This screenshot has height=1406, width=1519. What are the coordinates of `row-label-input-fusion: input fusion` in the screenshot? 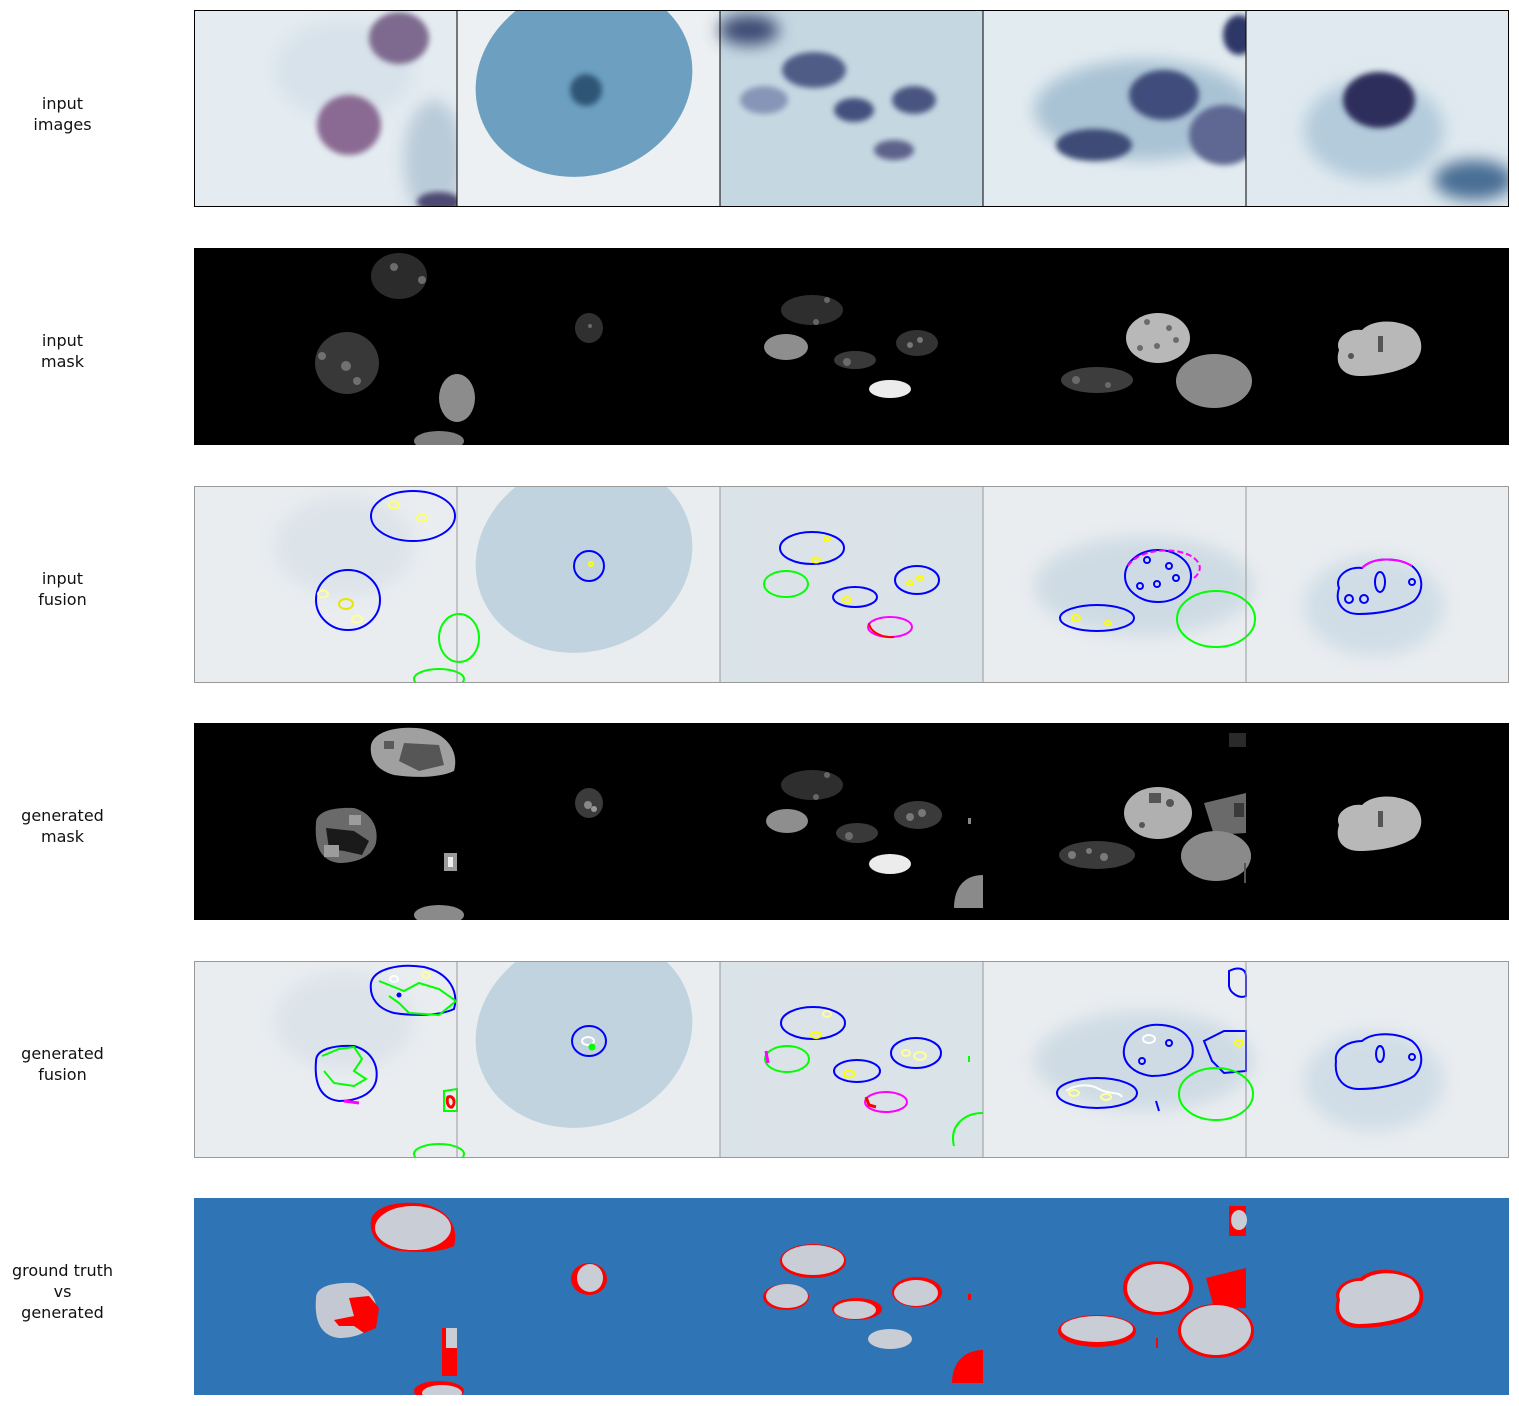 It's located at (62, 589).